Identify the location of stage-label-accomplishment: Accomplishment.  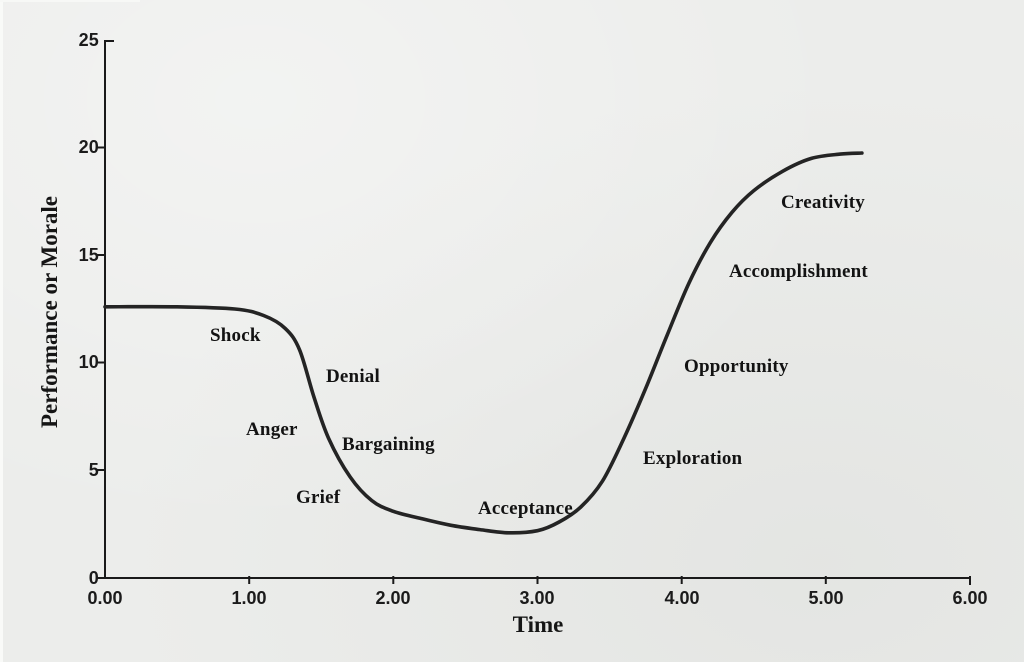
(798, 271).